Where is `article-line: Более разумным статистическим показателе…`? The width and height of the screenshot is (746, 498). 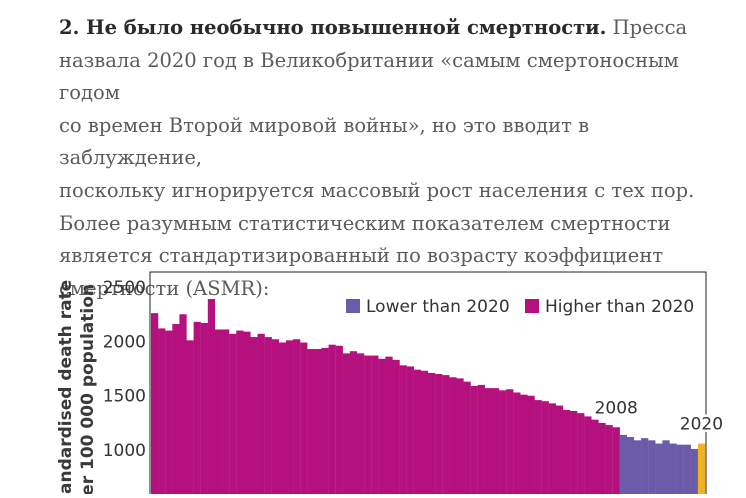 article-line: Более разумным статистическим показателе… is located at coordinates (365, 223).